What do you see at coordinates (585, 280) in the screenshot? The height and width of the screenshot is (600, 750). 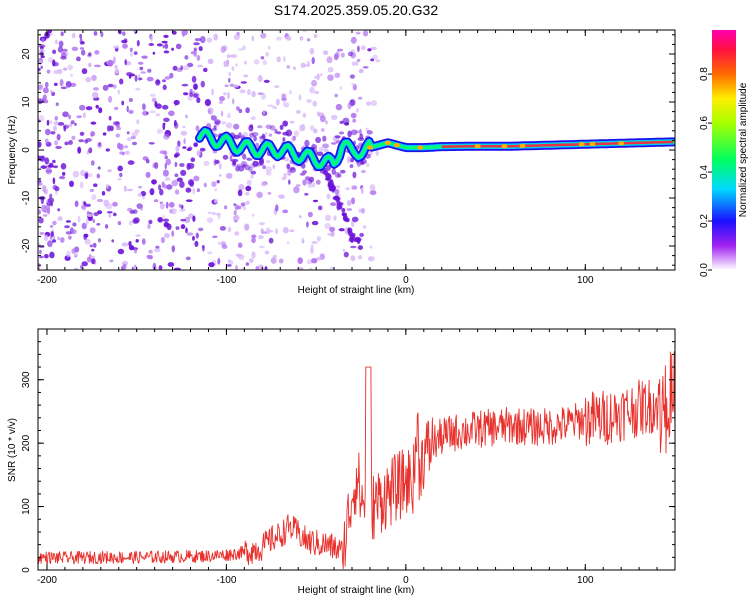 I see `spectrogram-x-tick-label: 100` at bounding box center [585, 280].